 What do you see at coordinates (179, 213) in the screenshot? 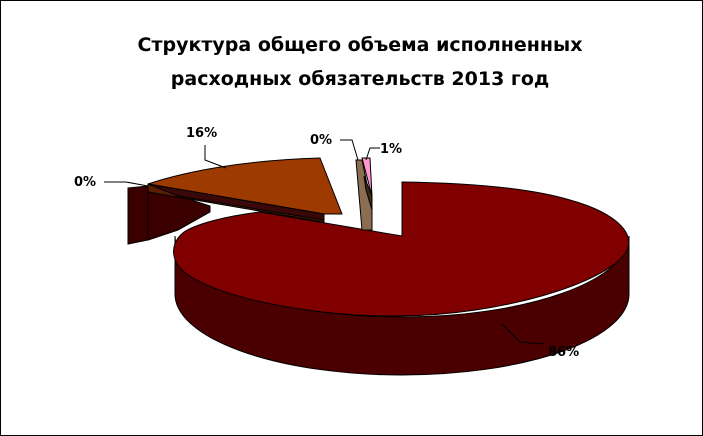
I see `slice-0-left` at bounding box center [179, 213].